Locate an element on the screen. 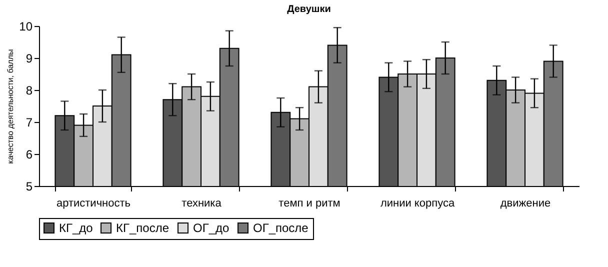  y-tick-label: 10 is located at coordinates (26, 27).